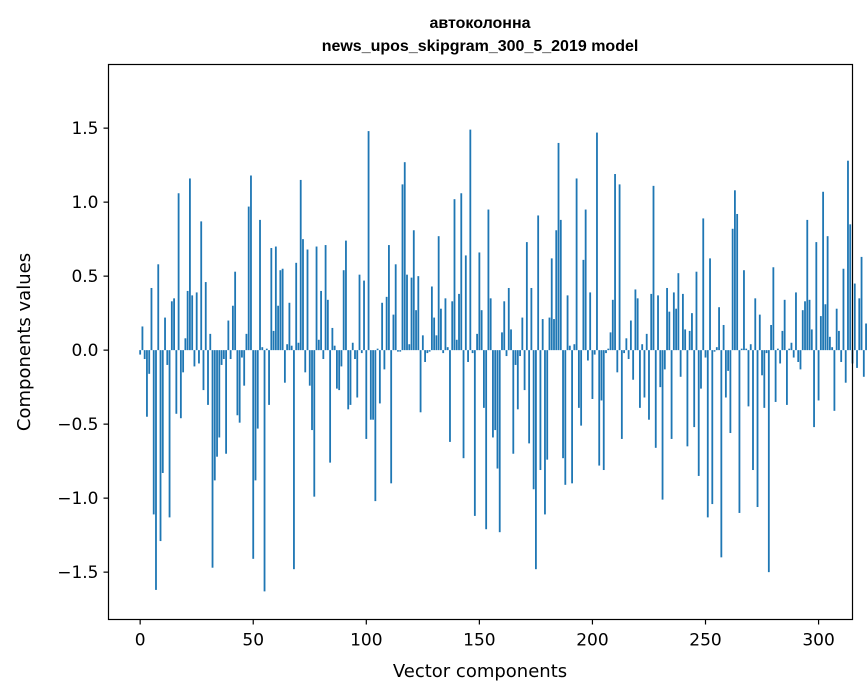  What do you see at coordinates (479, 23) in the screenshot?
I see `chart-title: автоколонна` at bounding box center [479, 23].